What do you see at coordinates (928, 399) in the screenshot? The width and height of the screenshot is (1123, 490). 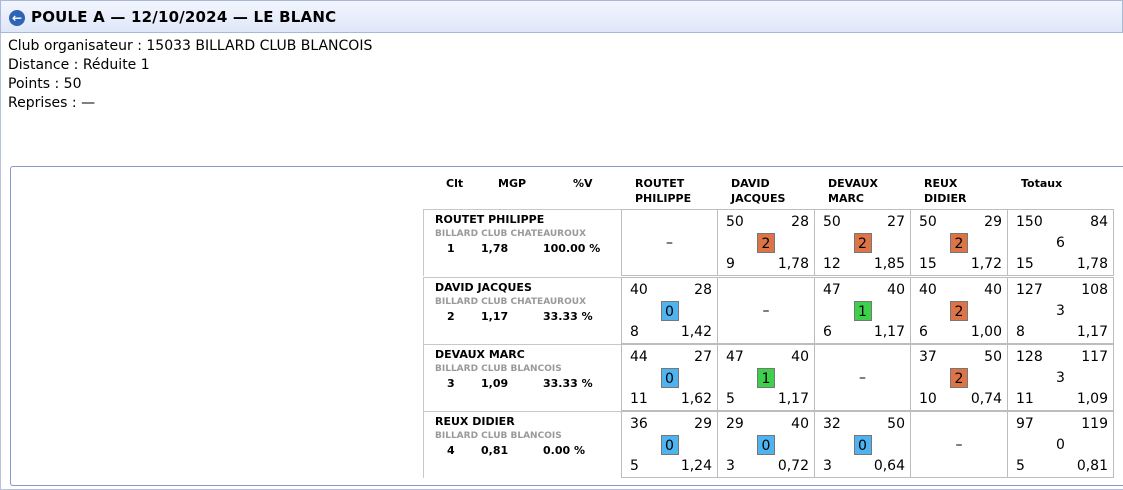 I see `reprises-count: 10` at bounding box center [928, 399].